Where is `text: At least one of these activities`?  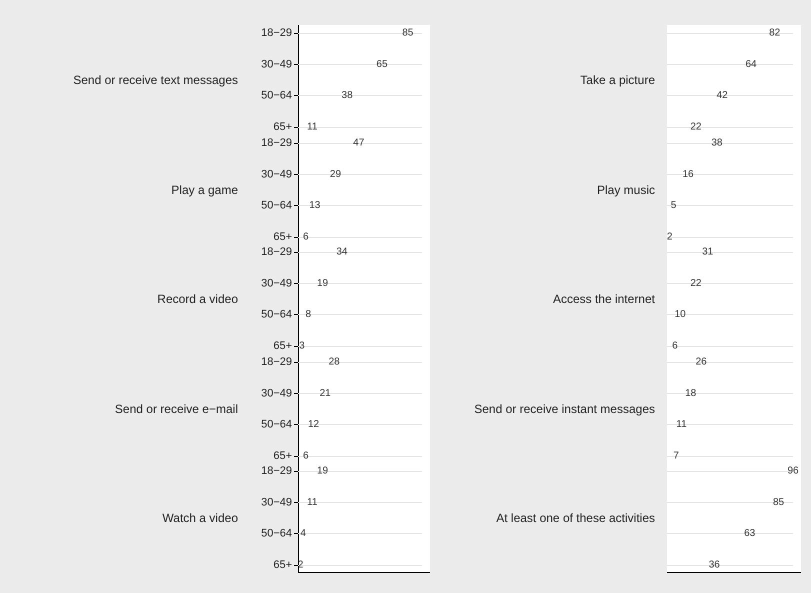
text: At least one of these activities is located at coordinates (575, 518).